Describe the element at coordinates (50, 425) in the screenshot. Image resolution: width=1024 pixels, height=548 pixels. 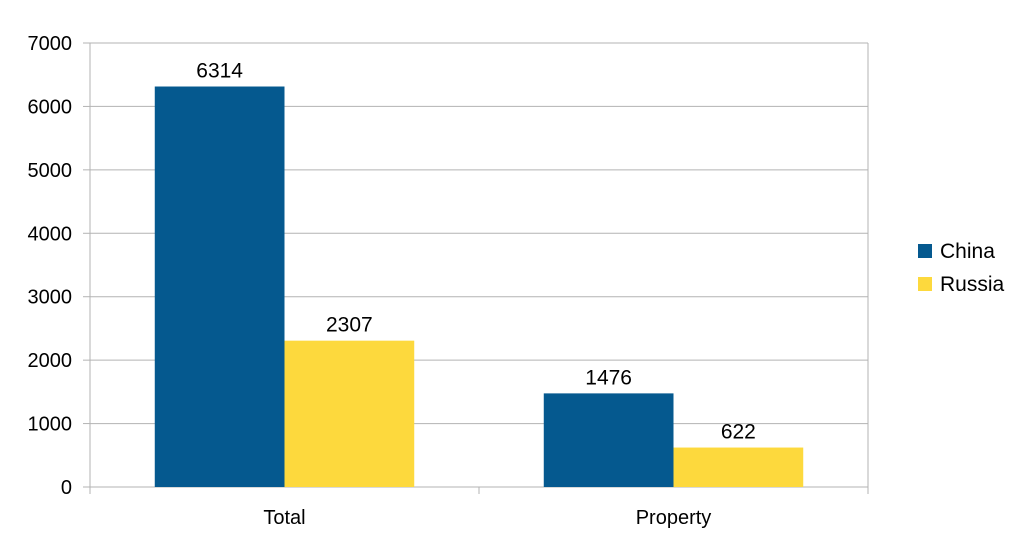
I see `y-tick-label: 1000` at that location.